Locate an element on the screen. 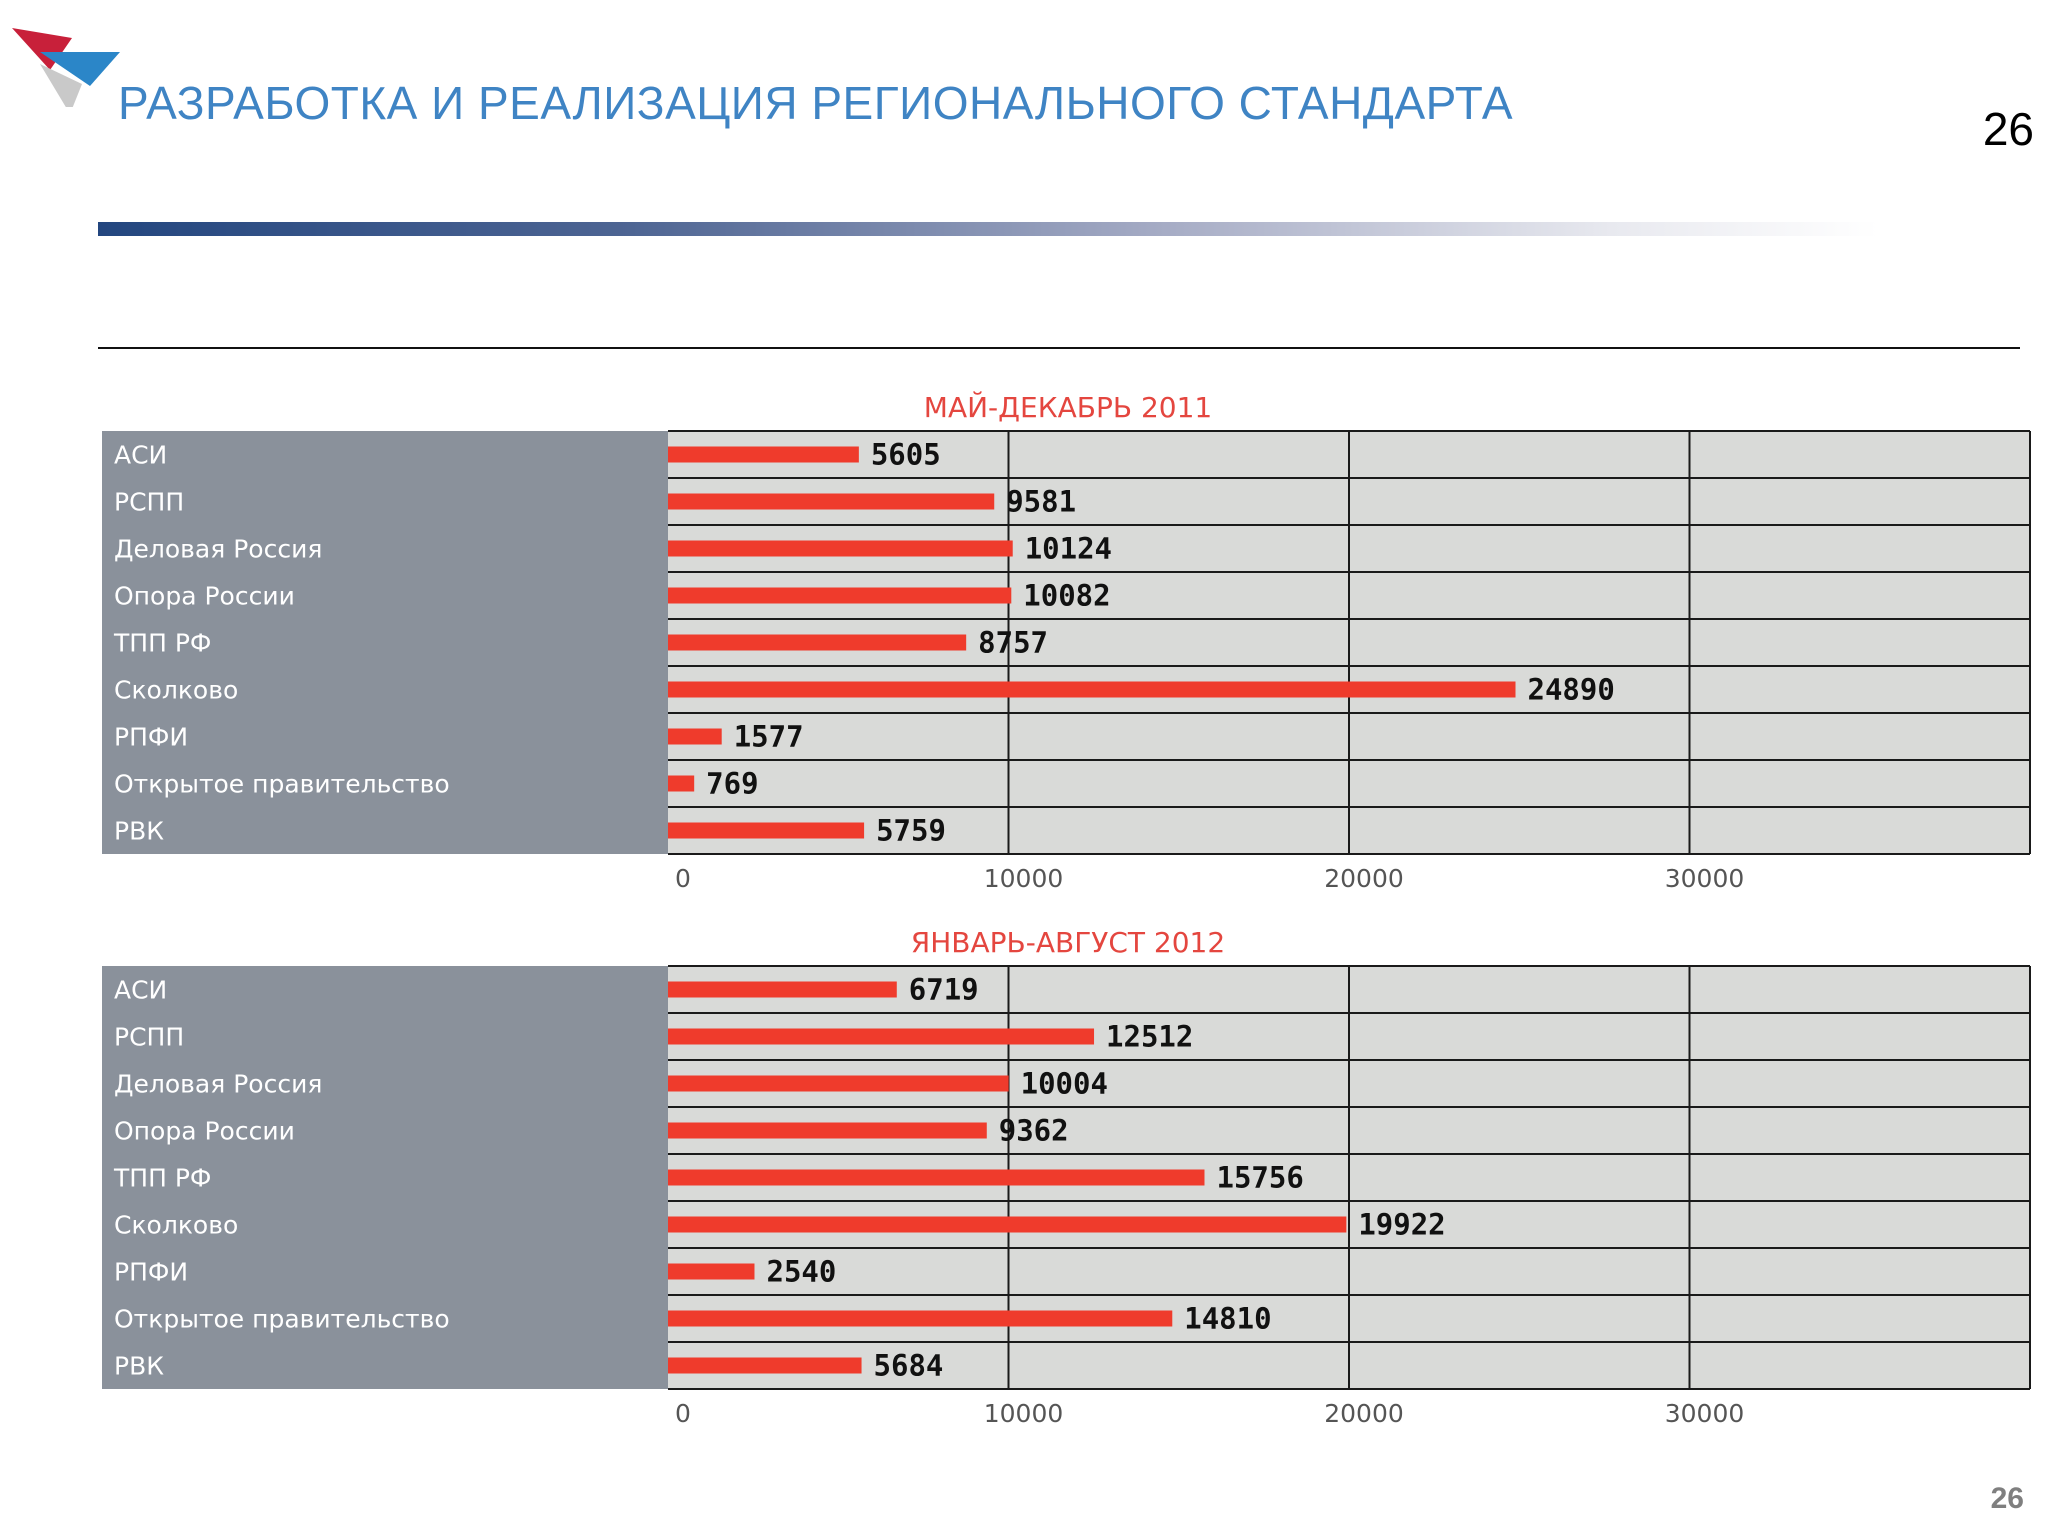  chart-title: ЯНВАРЬ-АВГУСТ 2012 is located at coordinates (1068, 942).